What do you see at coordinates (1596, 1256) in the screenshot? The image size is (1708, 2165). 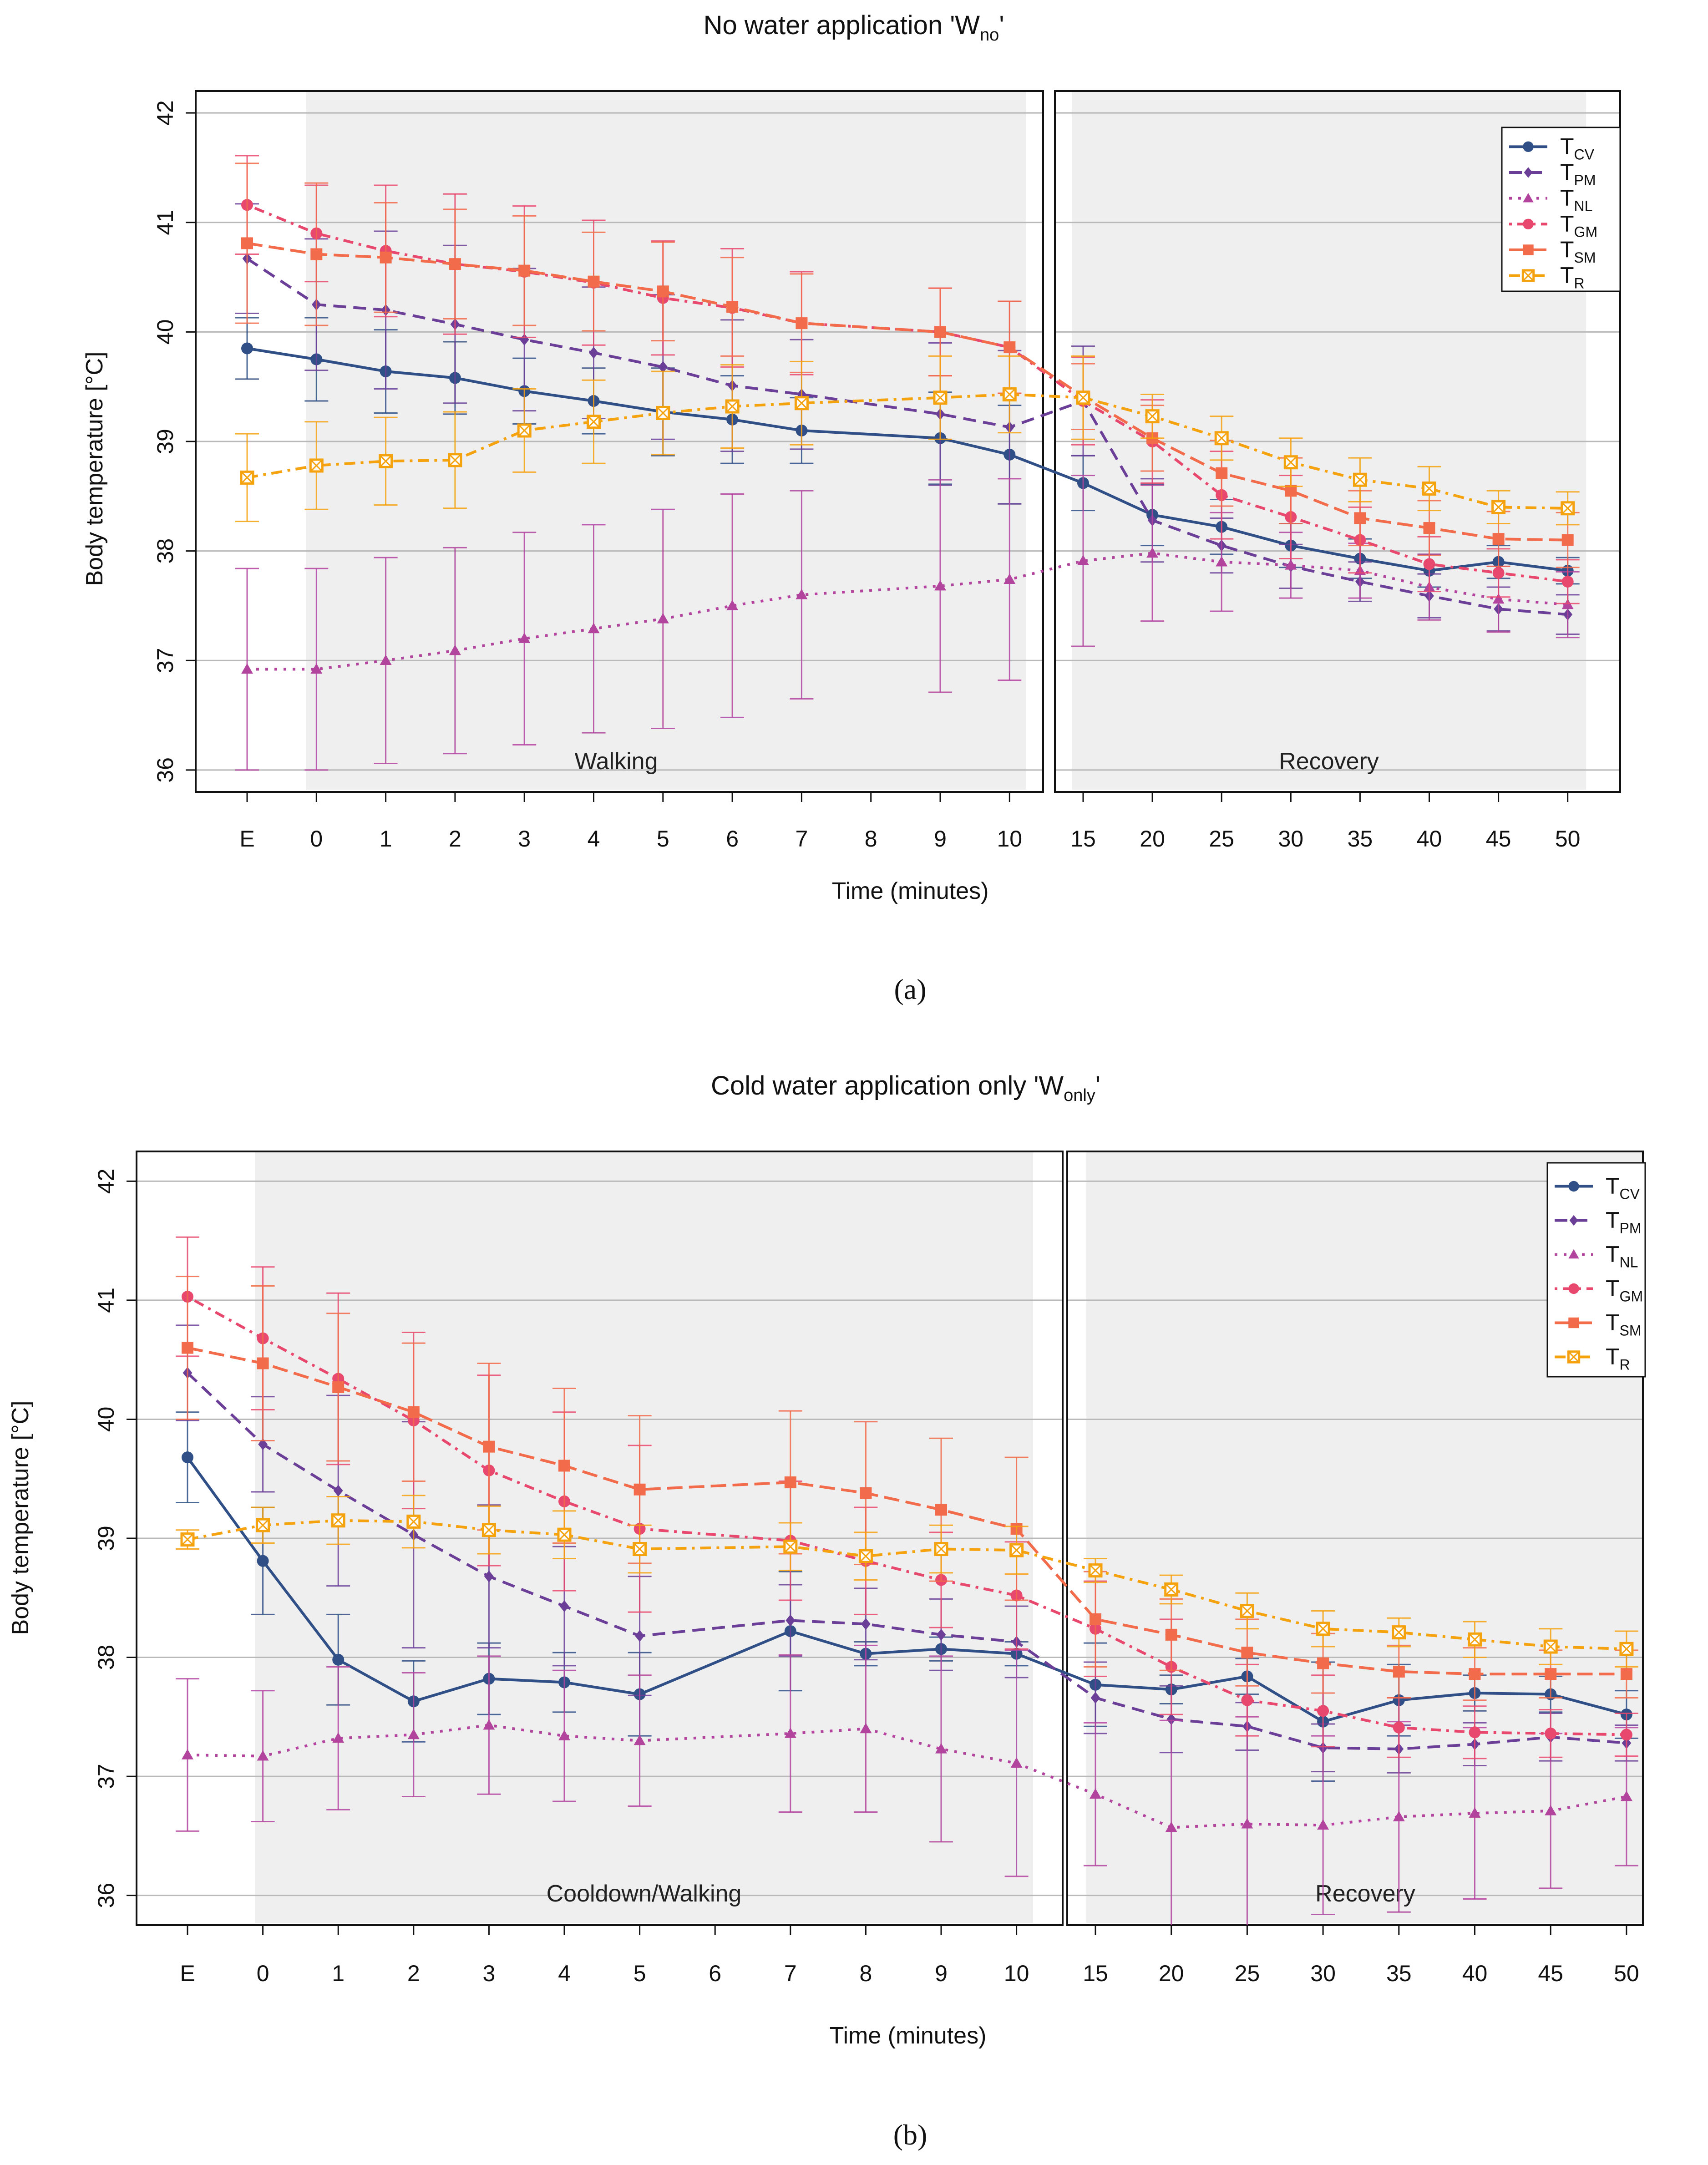 I see `legend-item-tnl: TNL` at bounding box center [1596, 1256].